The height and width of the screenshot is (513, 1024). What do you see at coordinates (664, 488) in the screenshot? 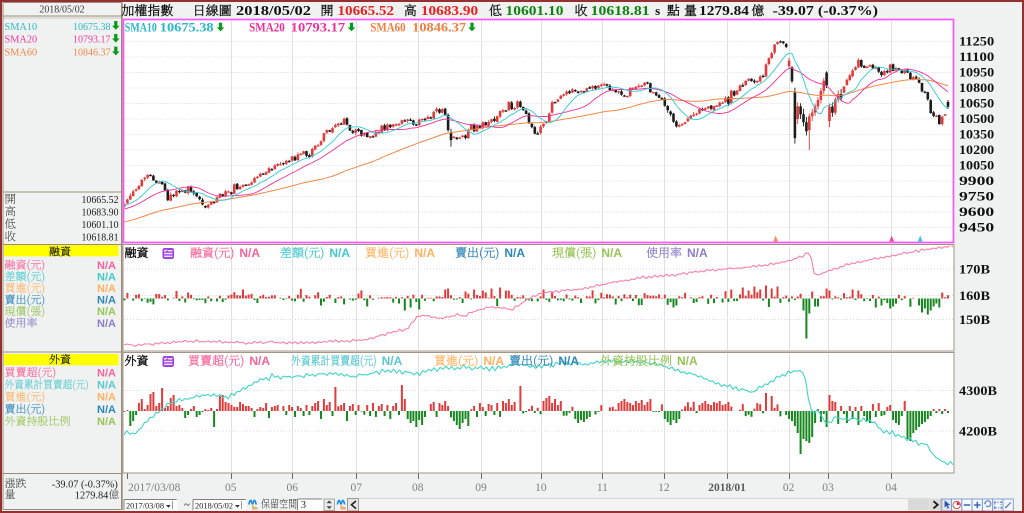
I see `svg-text: 12` at bounding box center [664, 488].